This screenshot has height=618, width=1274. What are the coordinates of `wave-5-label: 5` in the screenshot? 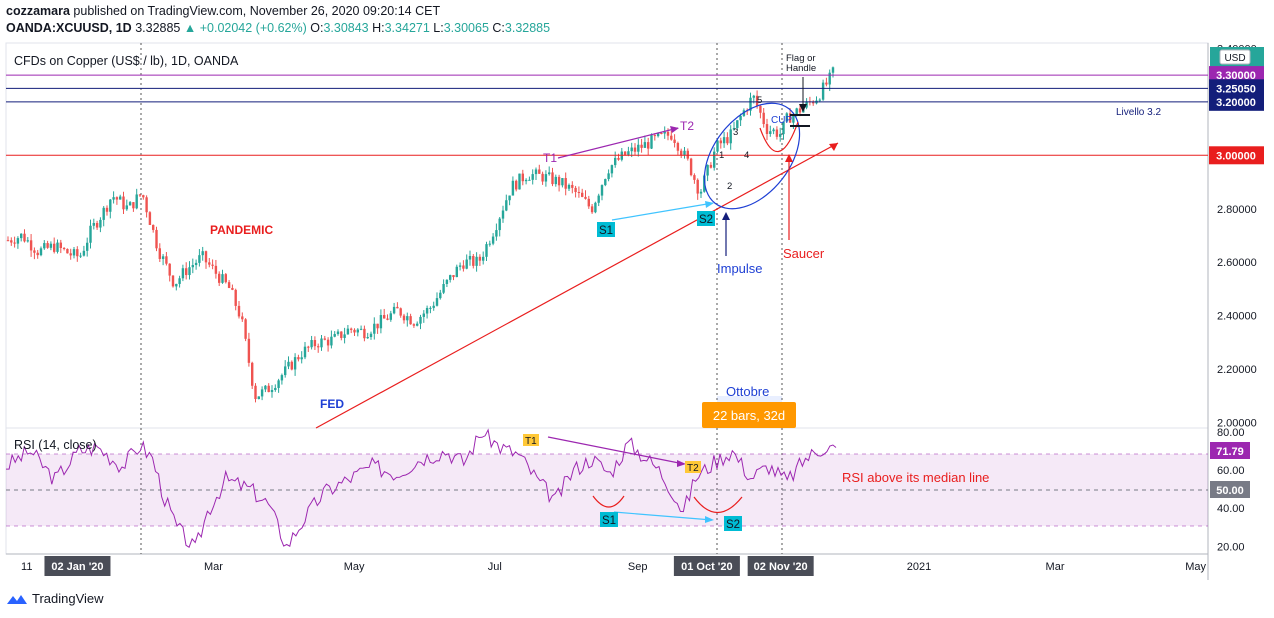 It's located at (759, 100).